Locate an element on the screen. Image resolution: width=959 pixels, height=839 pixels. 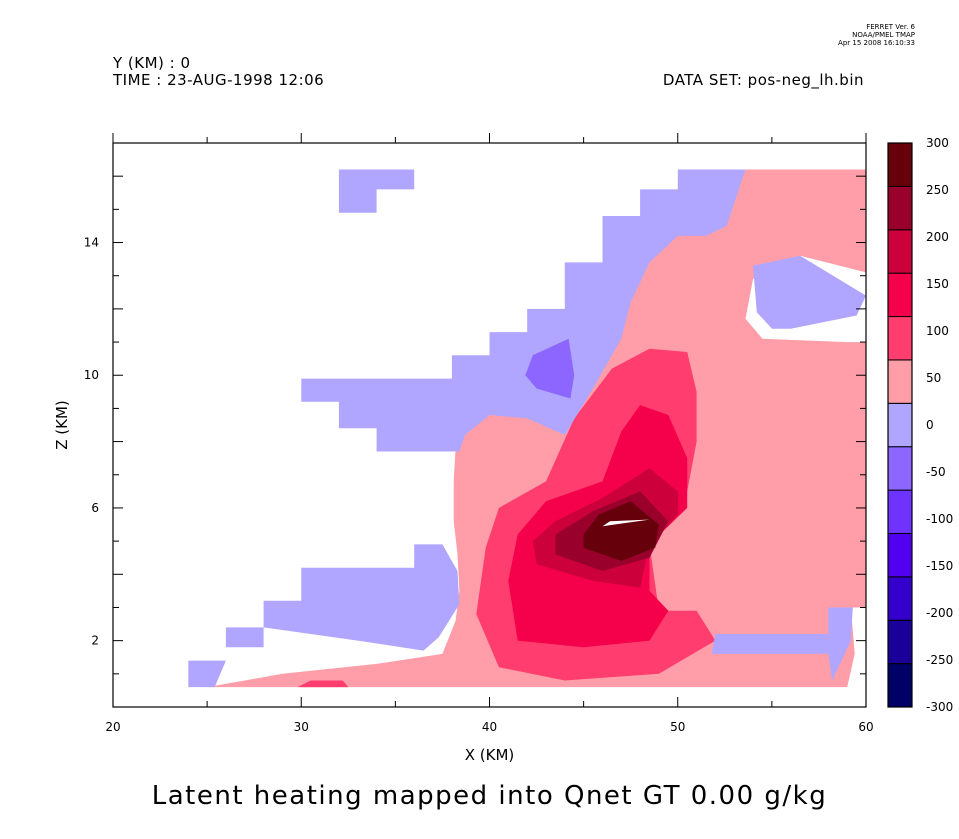
y-tick-label: 6 is located at coordinates (95, 508).